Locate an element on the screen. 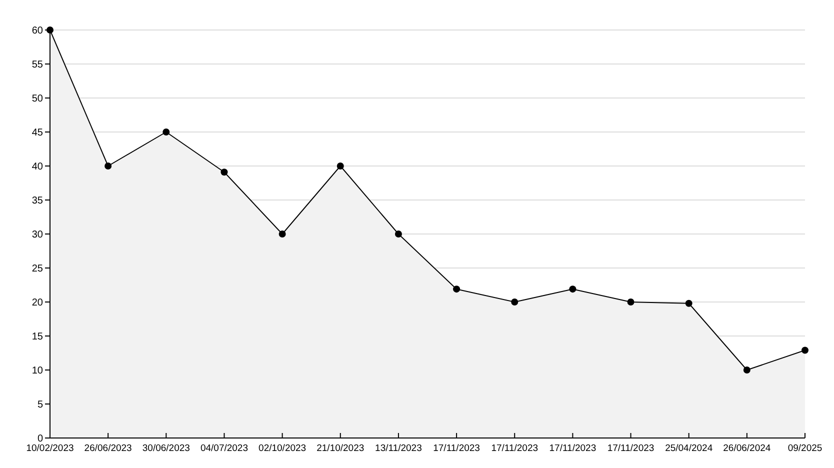 This screenshot has width=834, height=468. y-tick-label: 60 is located at coordinates (38, 31).